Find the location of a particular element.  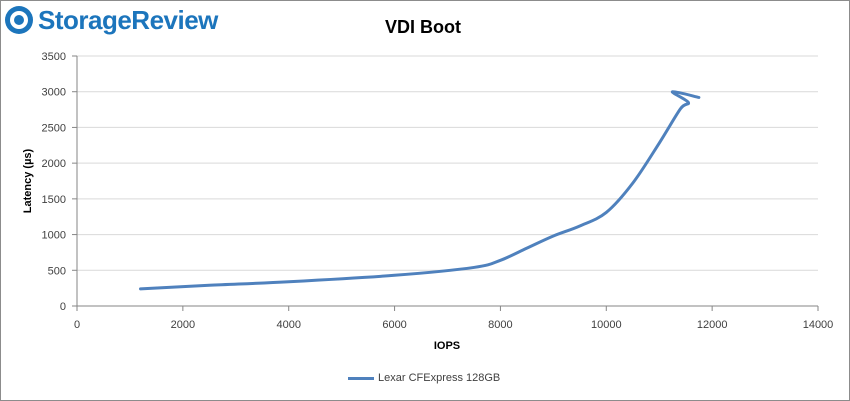

x-tick-label: 4000 is located at coordinates (288, 325).